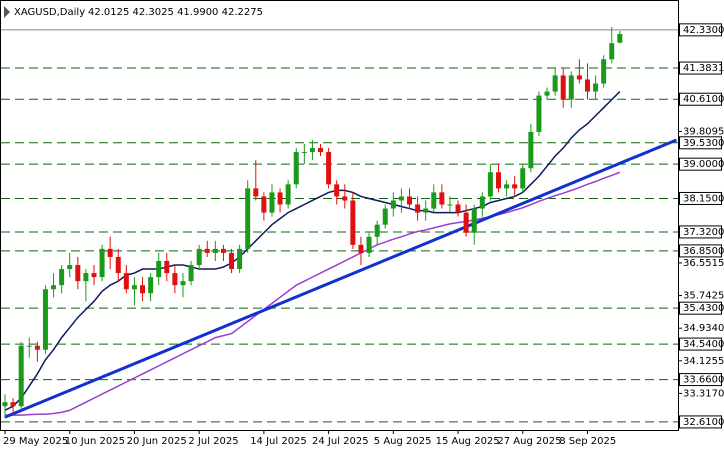 This screenshot has width=724, height=452. Describe the element at coordinates (95, 441) in the screenshot. I see `x-tick-label: 10 Jun 2025` at that location.